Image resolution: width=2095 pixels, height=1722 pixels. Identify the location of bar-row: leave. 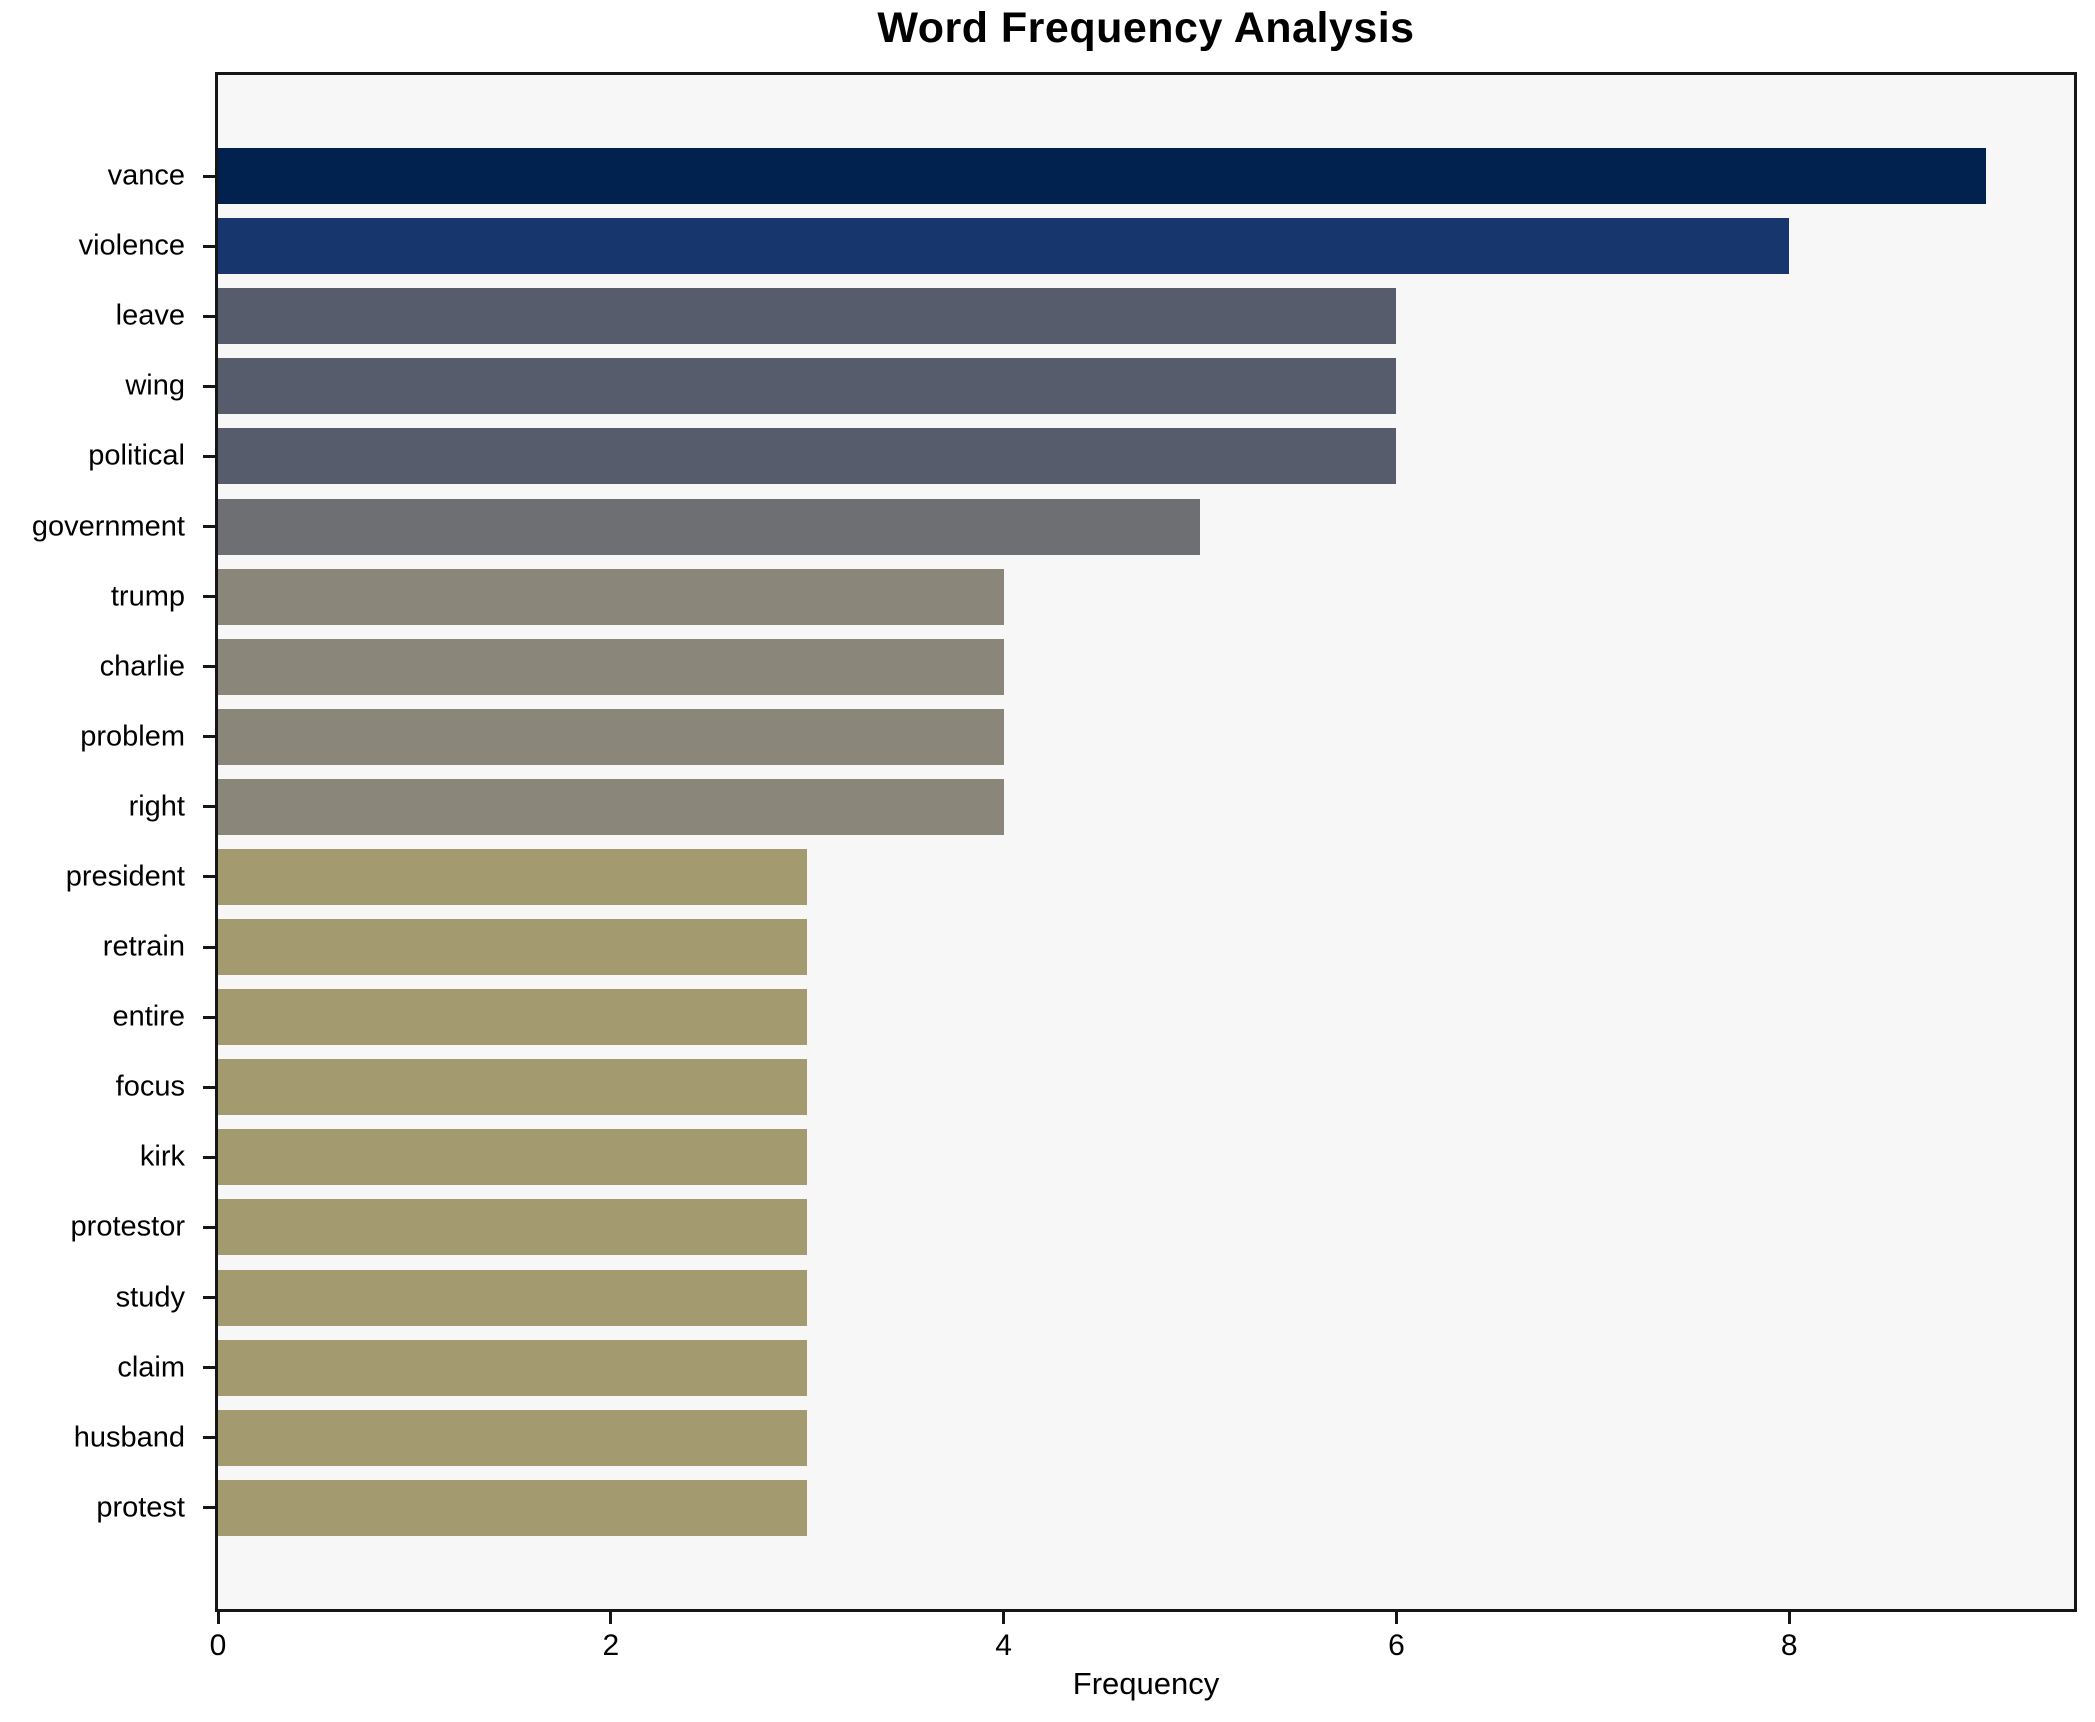
(1095, 316).